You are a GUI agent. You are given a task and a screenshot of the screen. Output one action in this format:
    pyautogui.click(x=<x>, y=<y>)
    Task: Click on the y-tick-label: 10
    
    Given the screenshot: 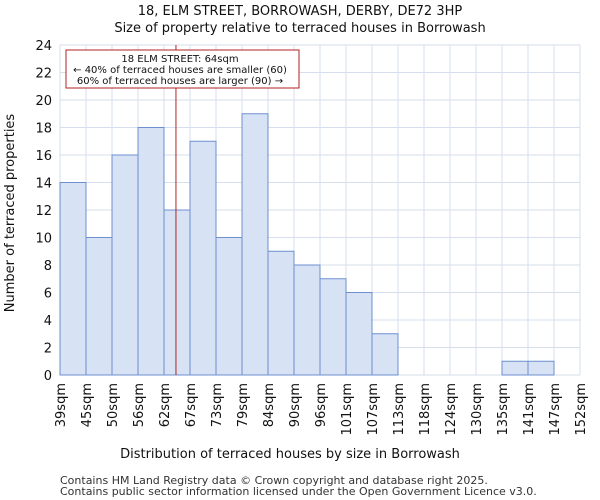 What is the action you would take?
    pyautogui.click(x=43, y=239)
    